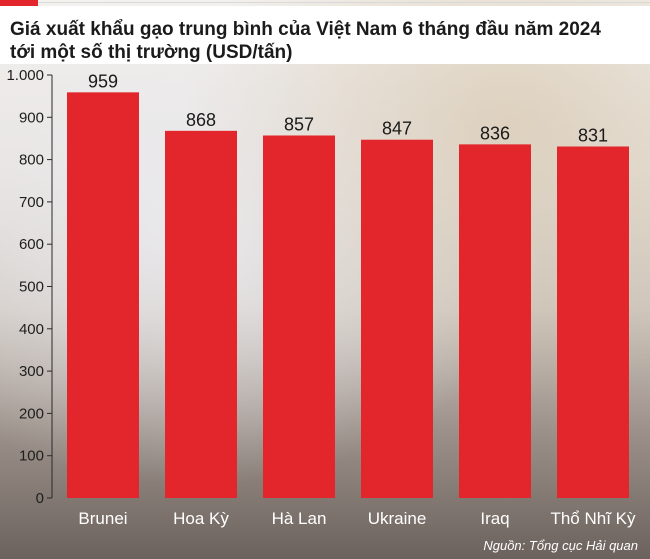 Image resolution: width=650 pixels, height=559 pixels. What do you see at coordinates (31, 244) in the screenshot?
I see `y-tick-label: 600` at bounding box center [31, 244].